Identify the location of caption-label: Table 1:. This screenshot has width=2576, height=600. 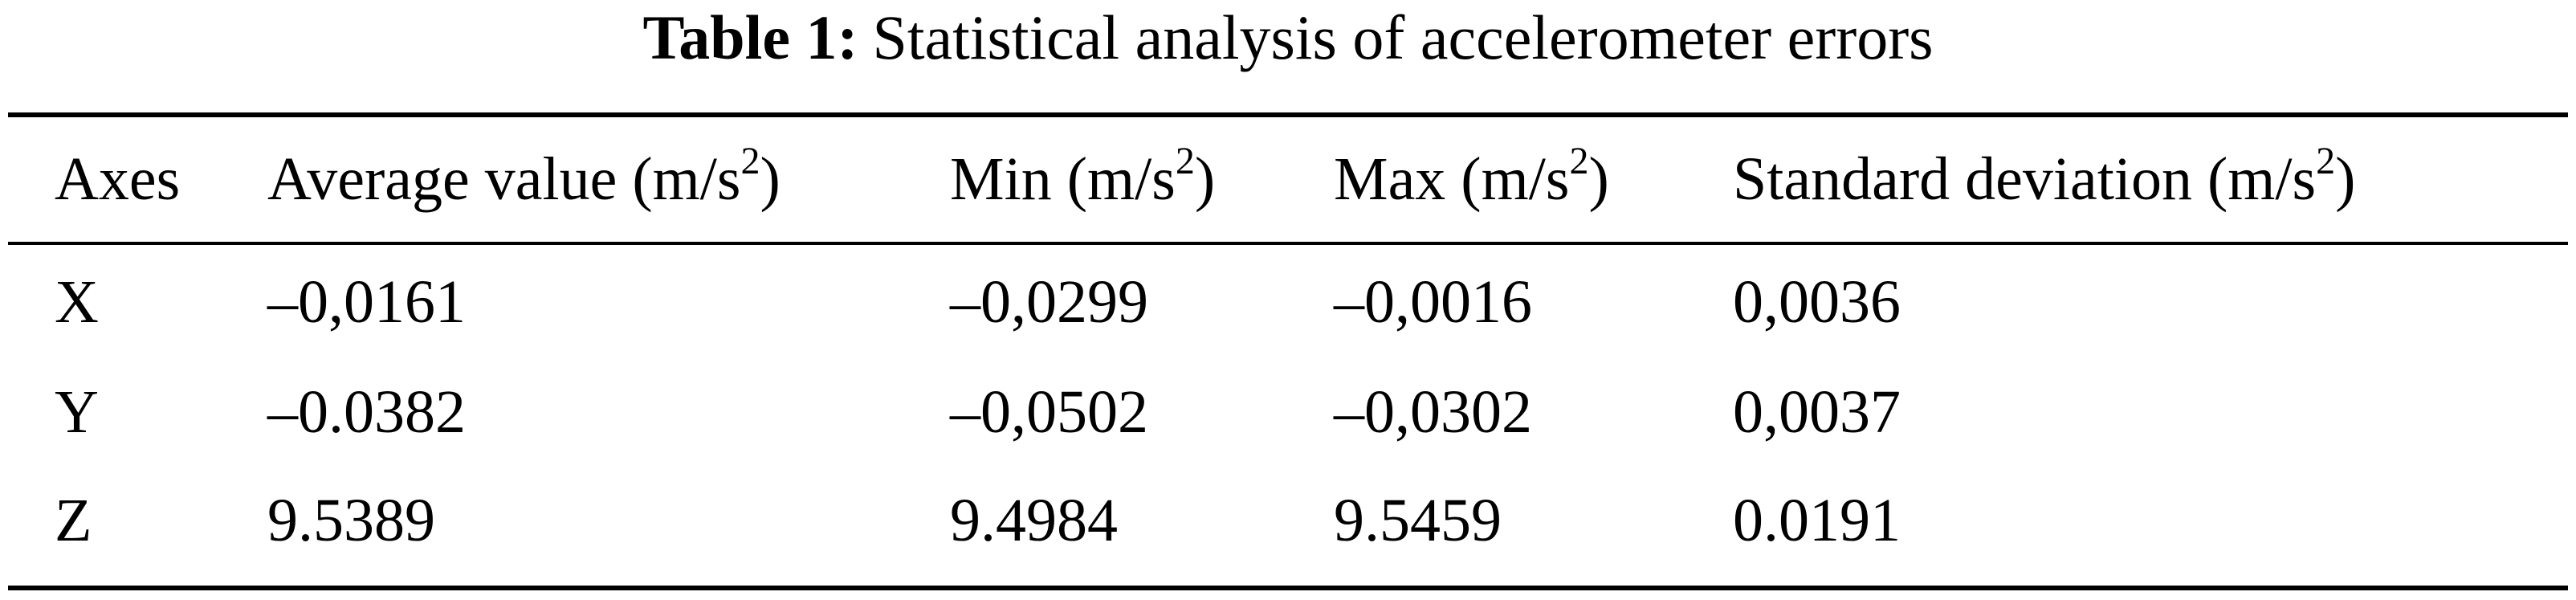
(750, 37).